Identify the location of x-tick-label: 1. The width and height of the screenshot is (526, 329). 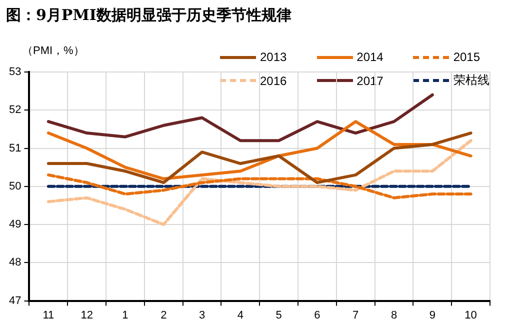
(125, 315).